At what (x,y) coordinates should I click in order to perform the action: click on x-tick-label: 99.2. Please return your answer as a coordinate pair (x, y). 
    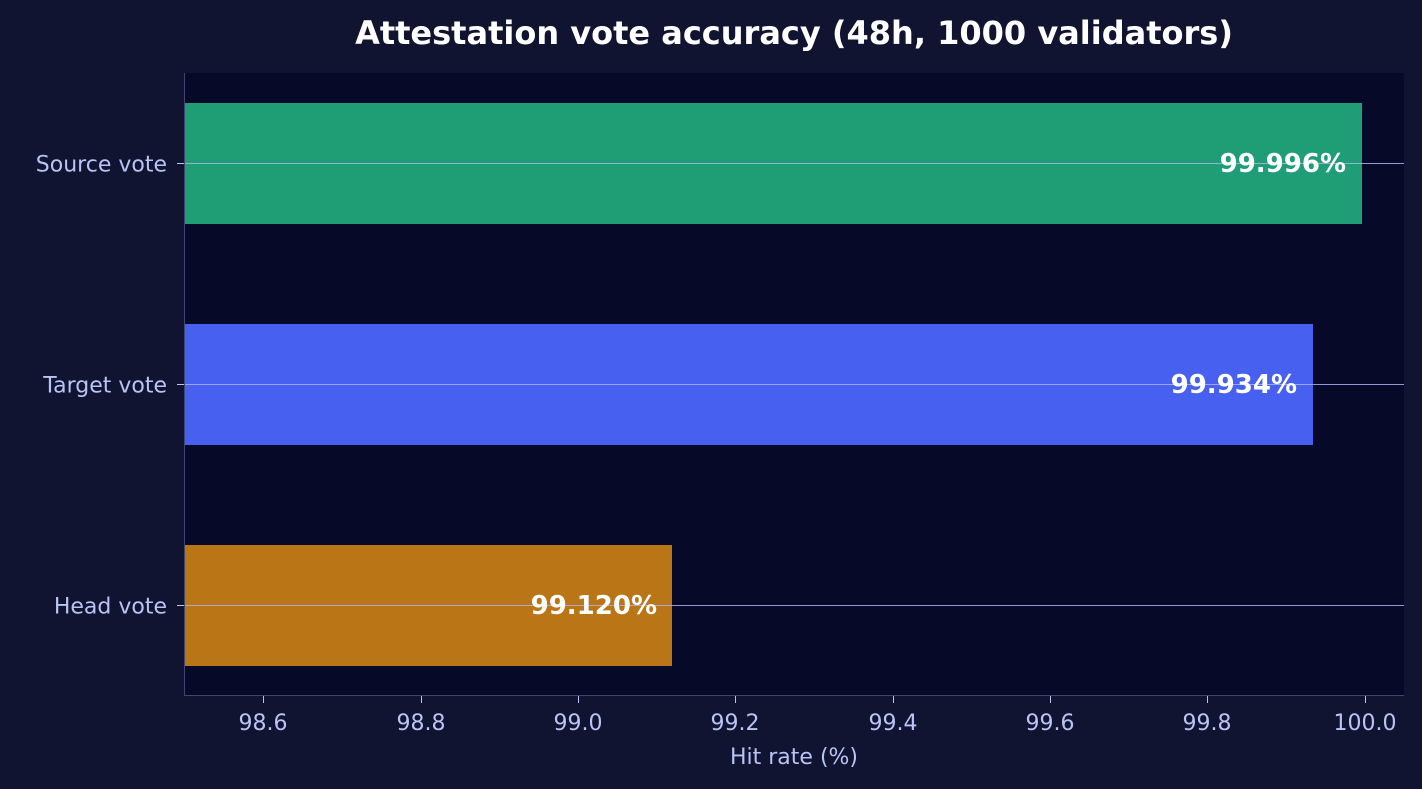
    Looking at the image, I should click on (735, 723).